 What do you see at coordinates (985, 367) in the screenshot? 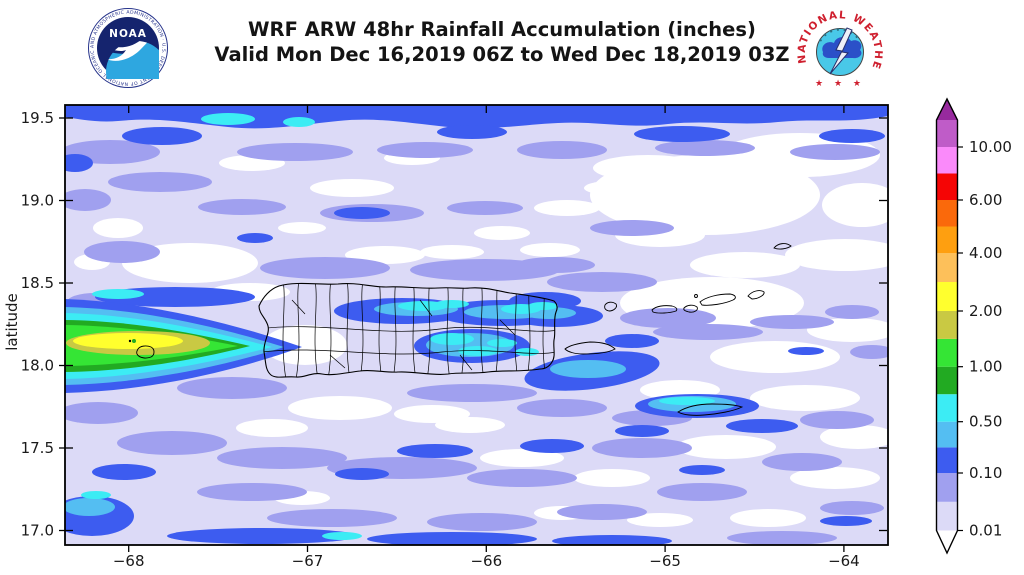
I see `colorbar-tick-label: 1.00` at bounding box center [985, 367].